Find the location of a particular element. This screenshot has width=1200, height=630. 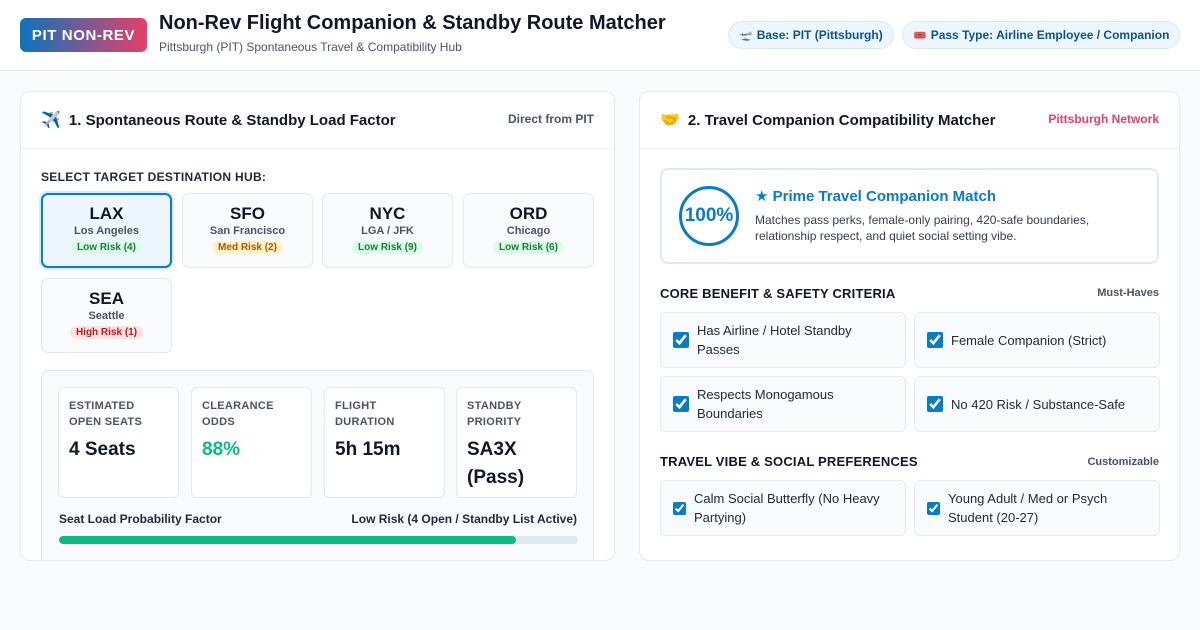

risk-badge: Med Risk (2) is located at coordinates (247, 247).